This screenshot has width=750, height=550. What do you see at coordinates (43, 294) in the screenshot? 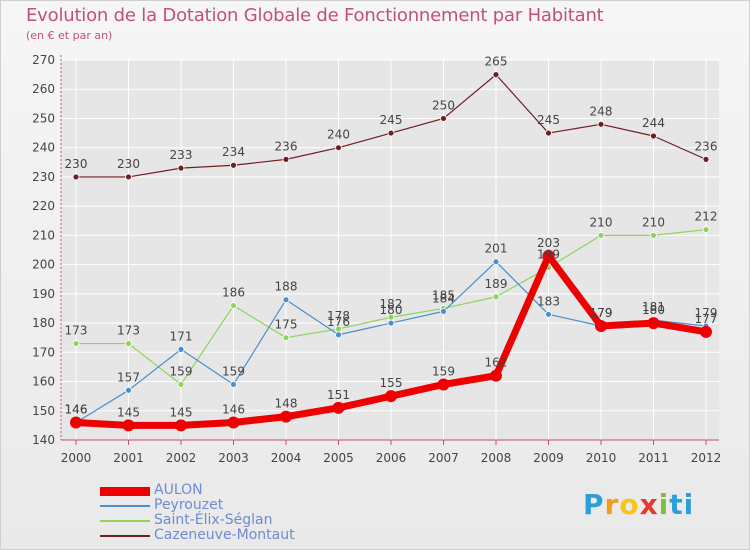
I see `y-tick-label: 190` at bounding box center [43, 294].